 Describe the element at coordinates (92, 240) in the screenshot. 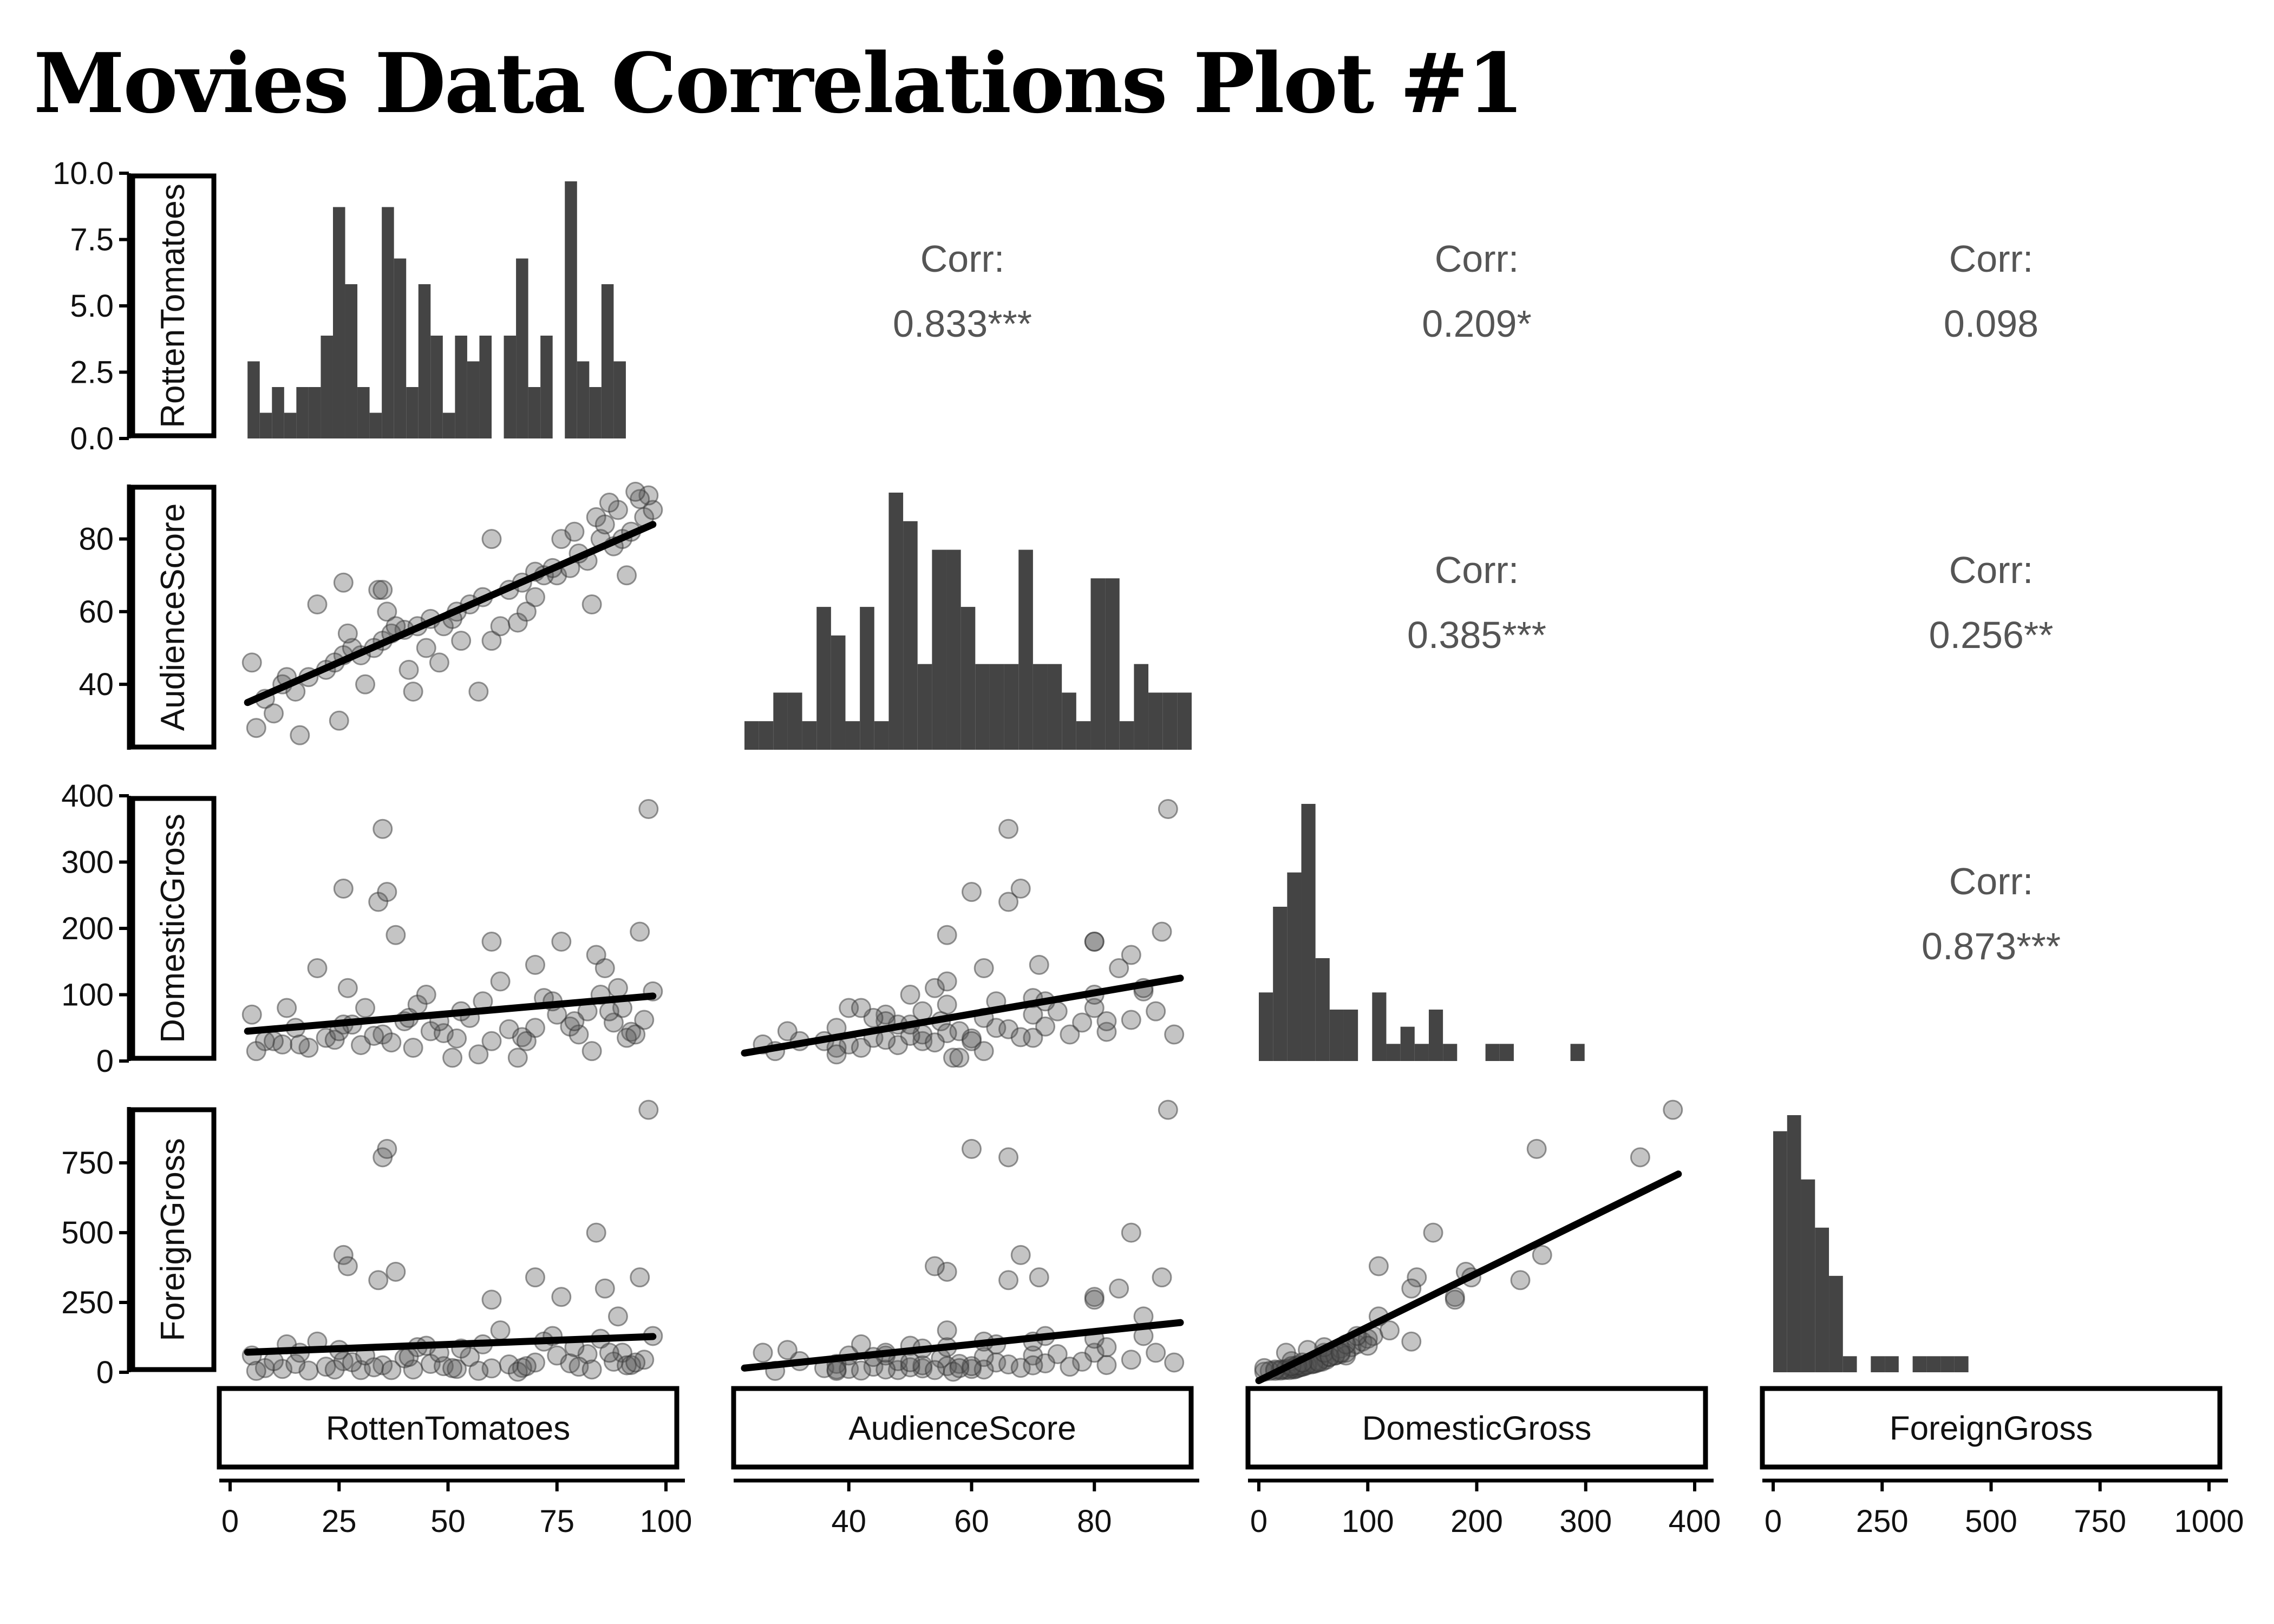

I see `y-tick-label: 7.5` at that location.